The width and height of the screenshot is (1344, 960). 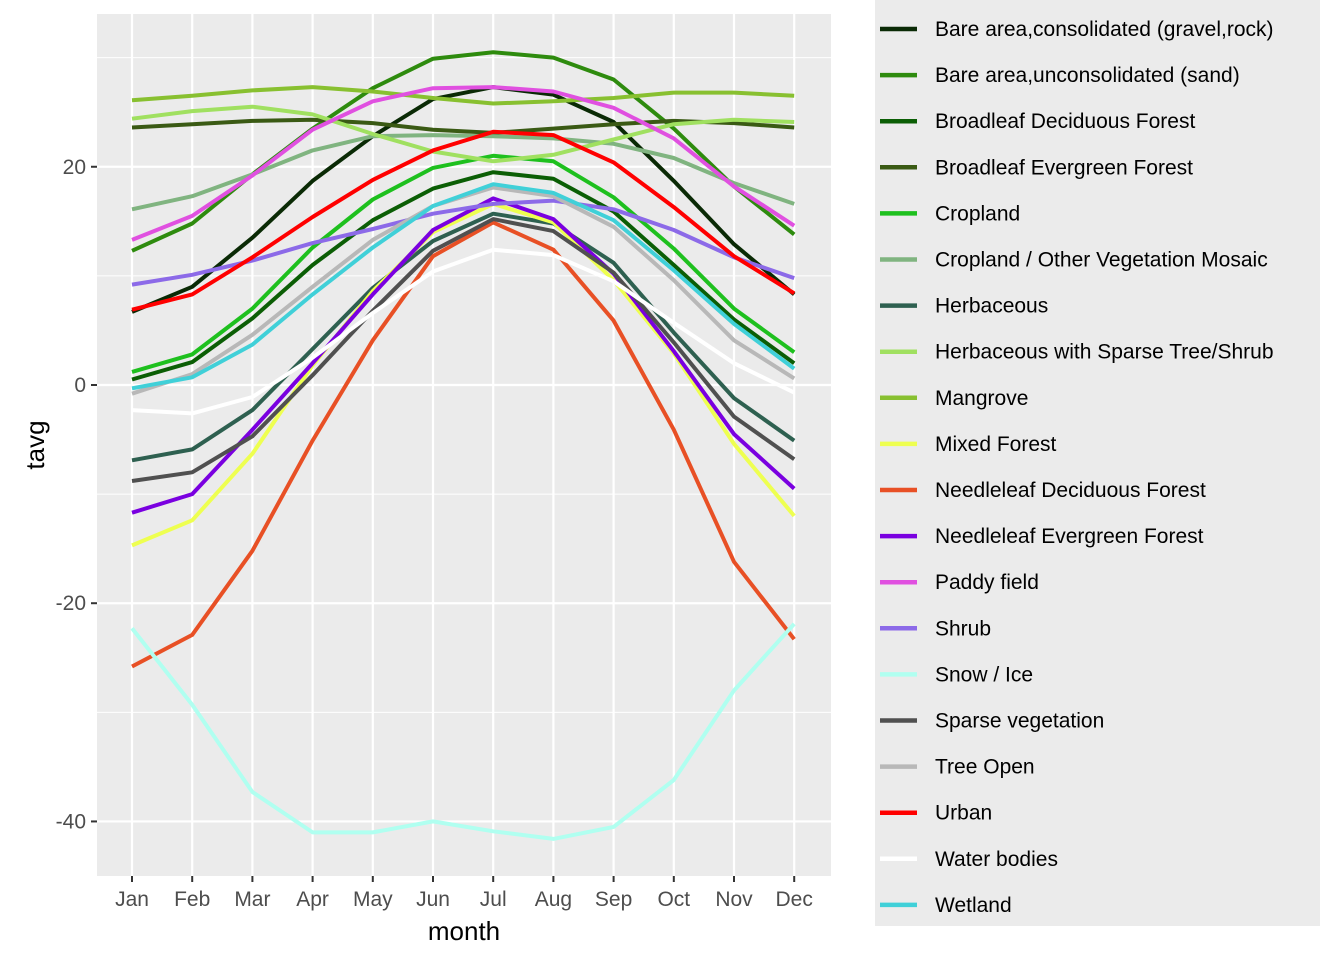 I want to click on y-tick-label: 20, so click(x=74, y=167).